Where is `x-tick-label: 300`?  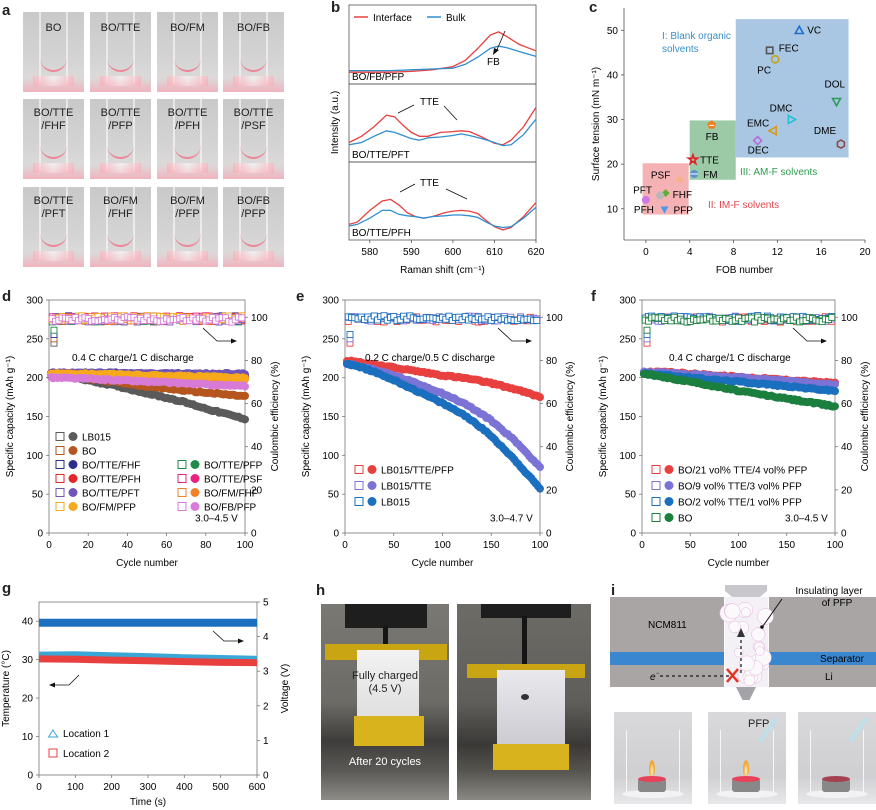 x-tick-label: 300 is located at coordinates (148, 787).